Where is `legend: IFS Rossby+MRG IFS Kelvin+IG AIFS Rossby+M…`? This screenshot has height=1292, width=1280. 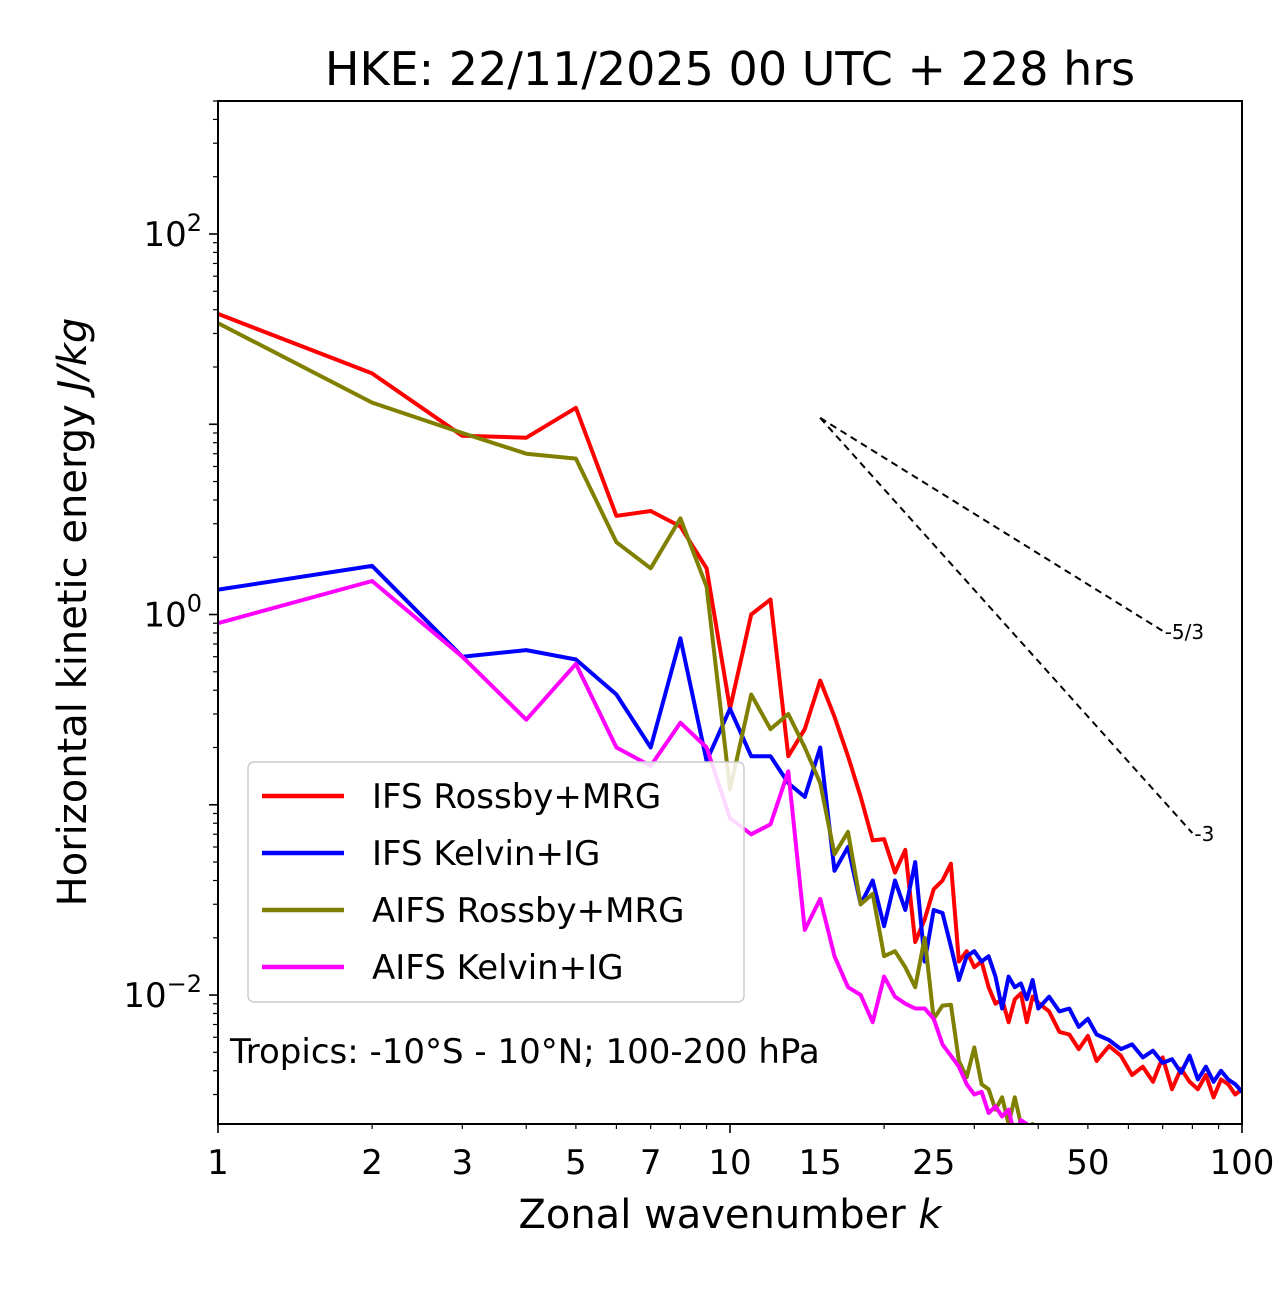
legend: IFS Rossby+MRG IFS Kelvin+IG AIFS Rossby+M… is located at coordinates (496, 882).